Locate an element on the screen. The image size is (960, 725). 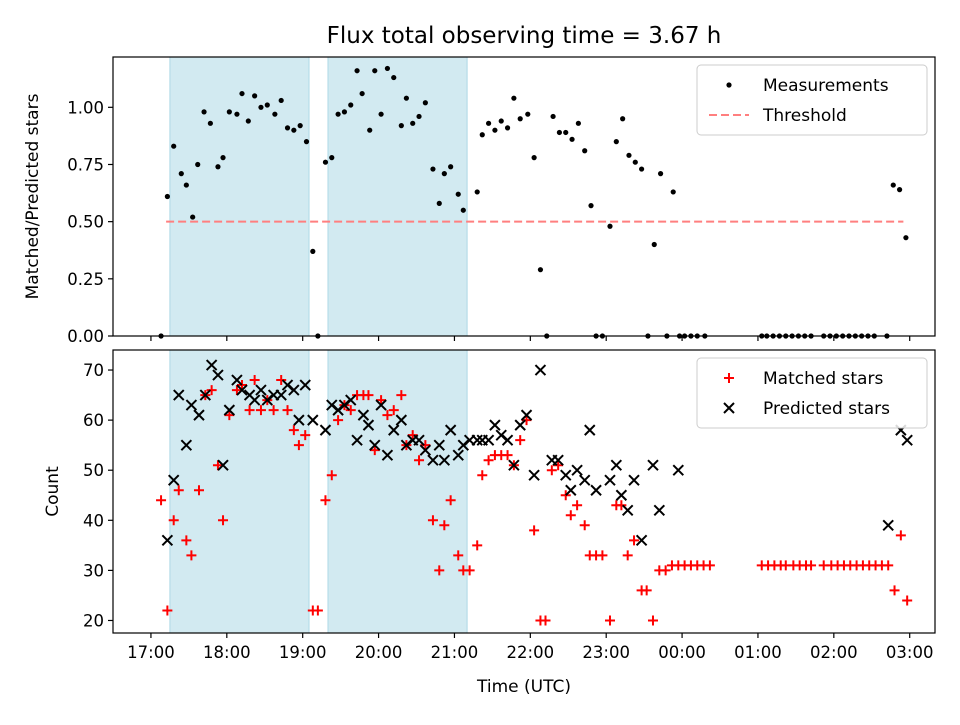
y-tick-label: 0.25 is located at coordinates (85, 279).